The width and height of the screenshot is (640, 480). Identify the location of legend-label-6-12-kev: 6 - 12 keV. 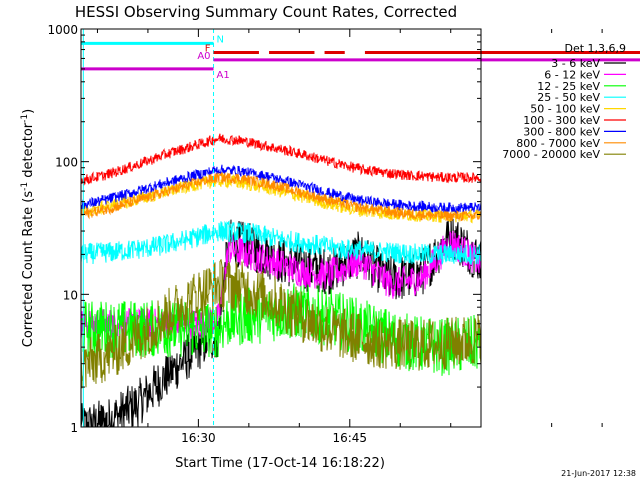
(572, 74).